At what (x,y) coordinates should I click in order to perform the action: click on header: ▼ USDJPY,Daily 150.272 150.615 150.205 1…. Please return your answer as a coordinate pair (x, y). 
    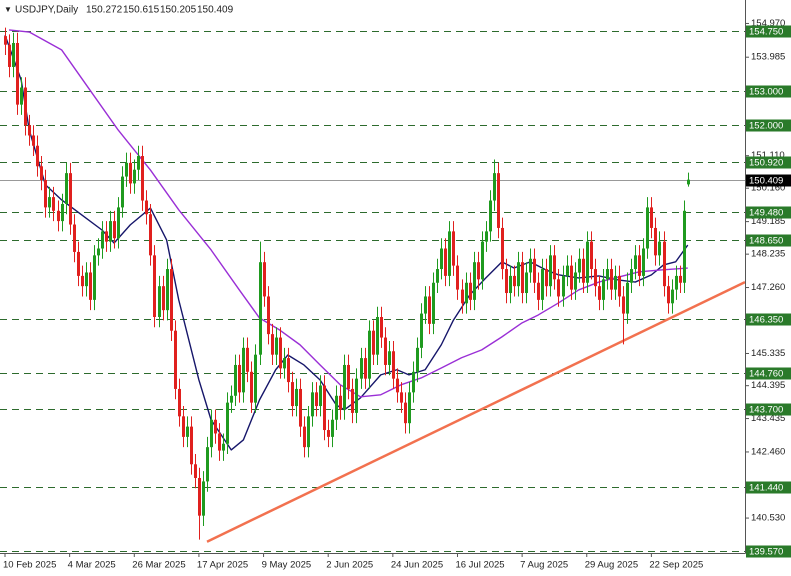
    Looking at the image, I should click on (119, 10).